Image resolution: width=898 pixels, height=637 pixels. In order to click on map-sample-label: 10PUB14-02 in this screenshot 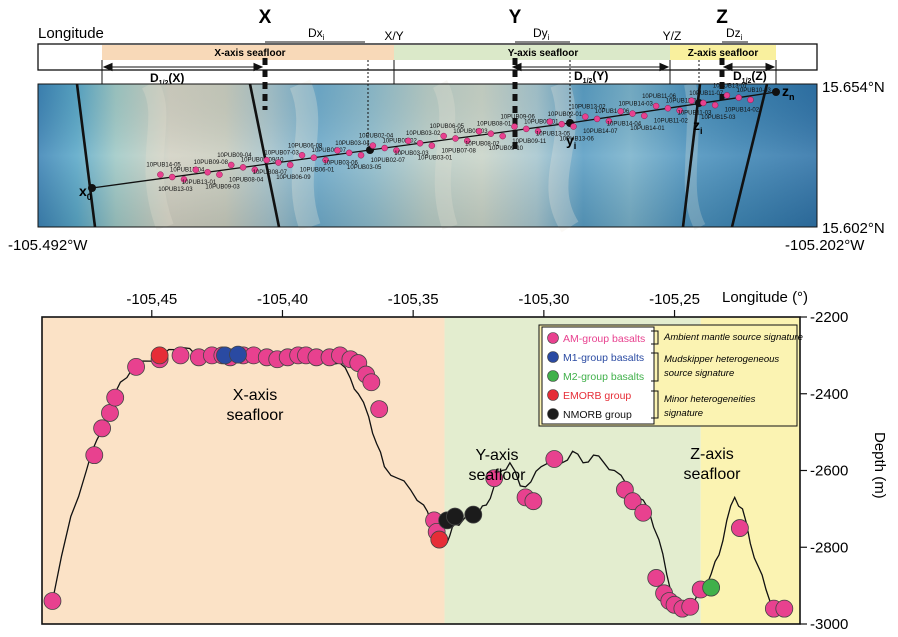, I will do `click(742, 111)`.